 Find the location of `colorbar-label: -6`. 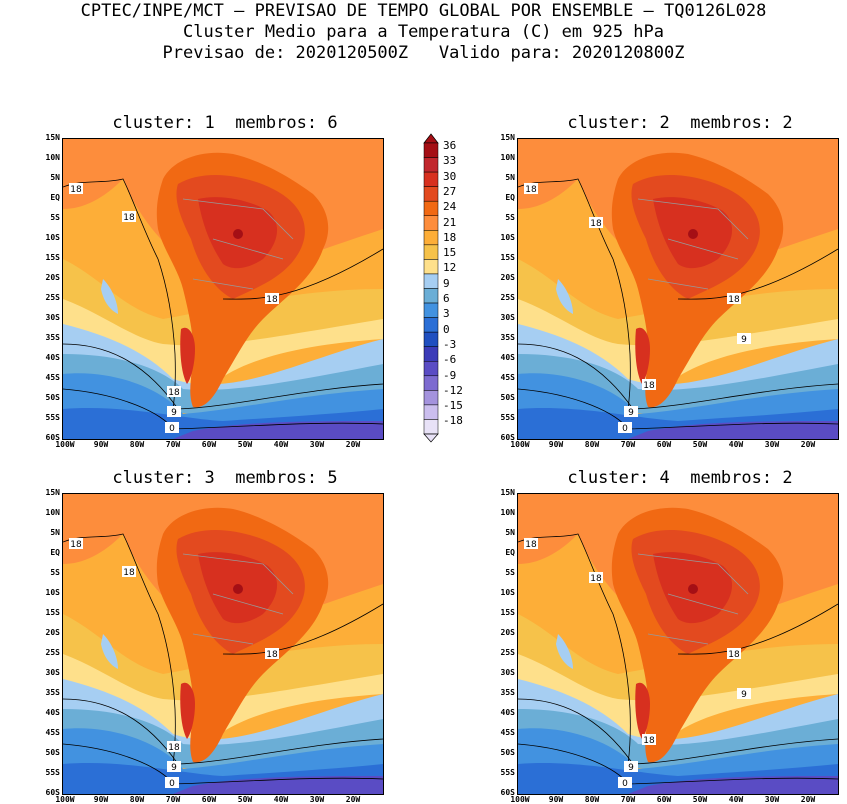

colorbar-label: -6 is located at coordinates (450, 360).